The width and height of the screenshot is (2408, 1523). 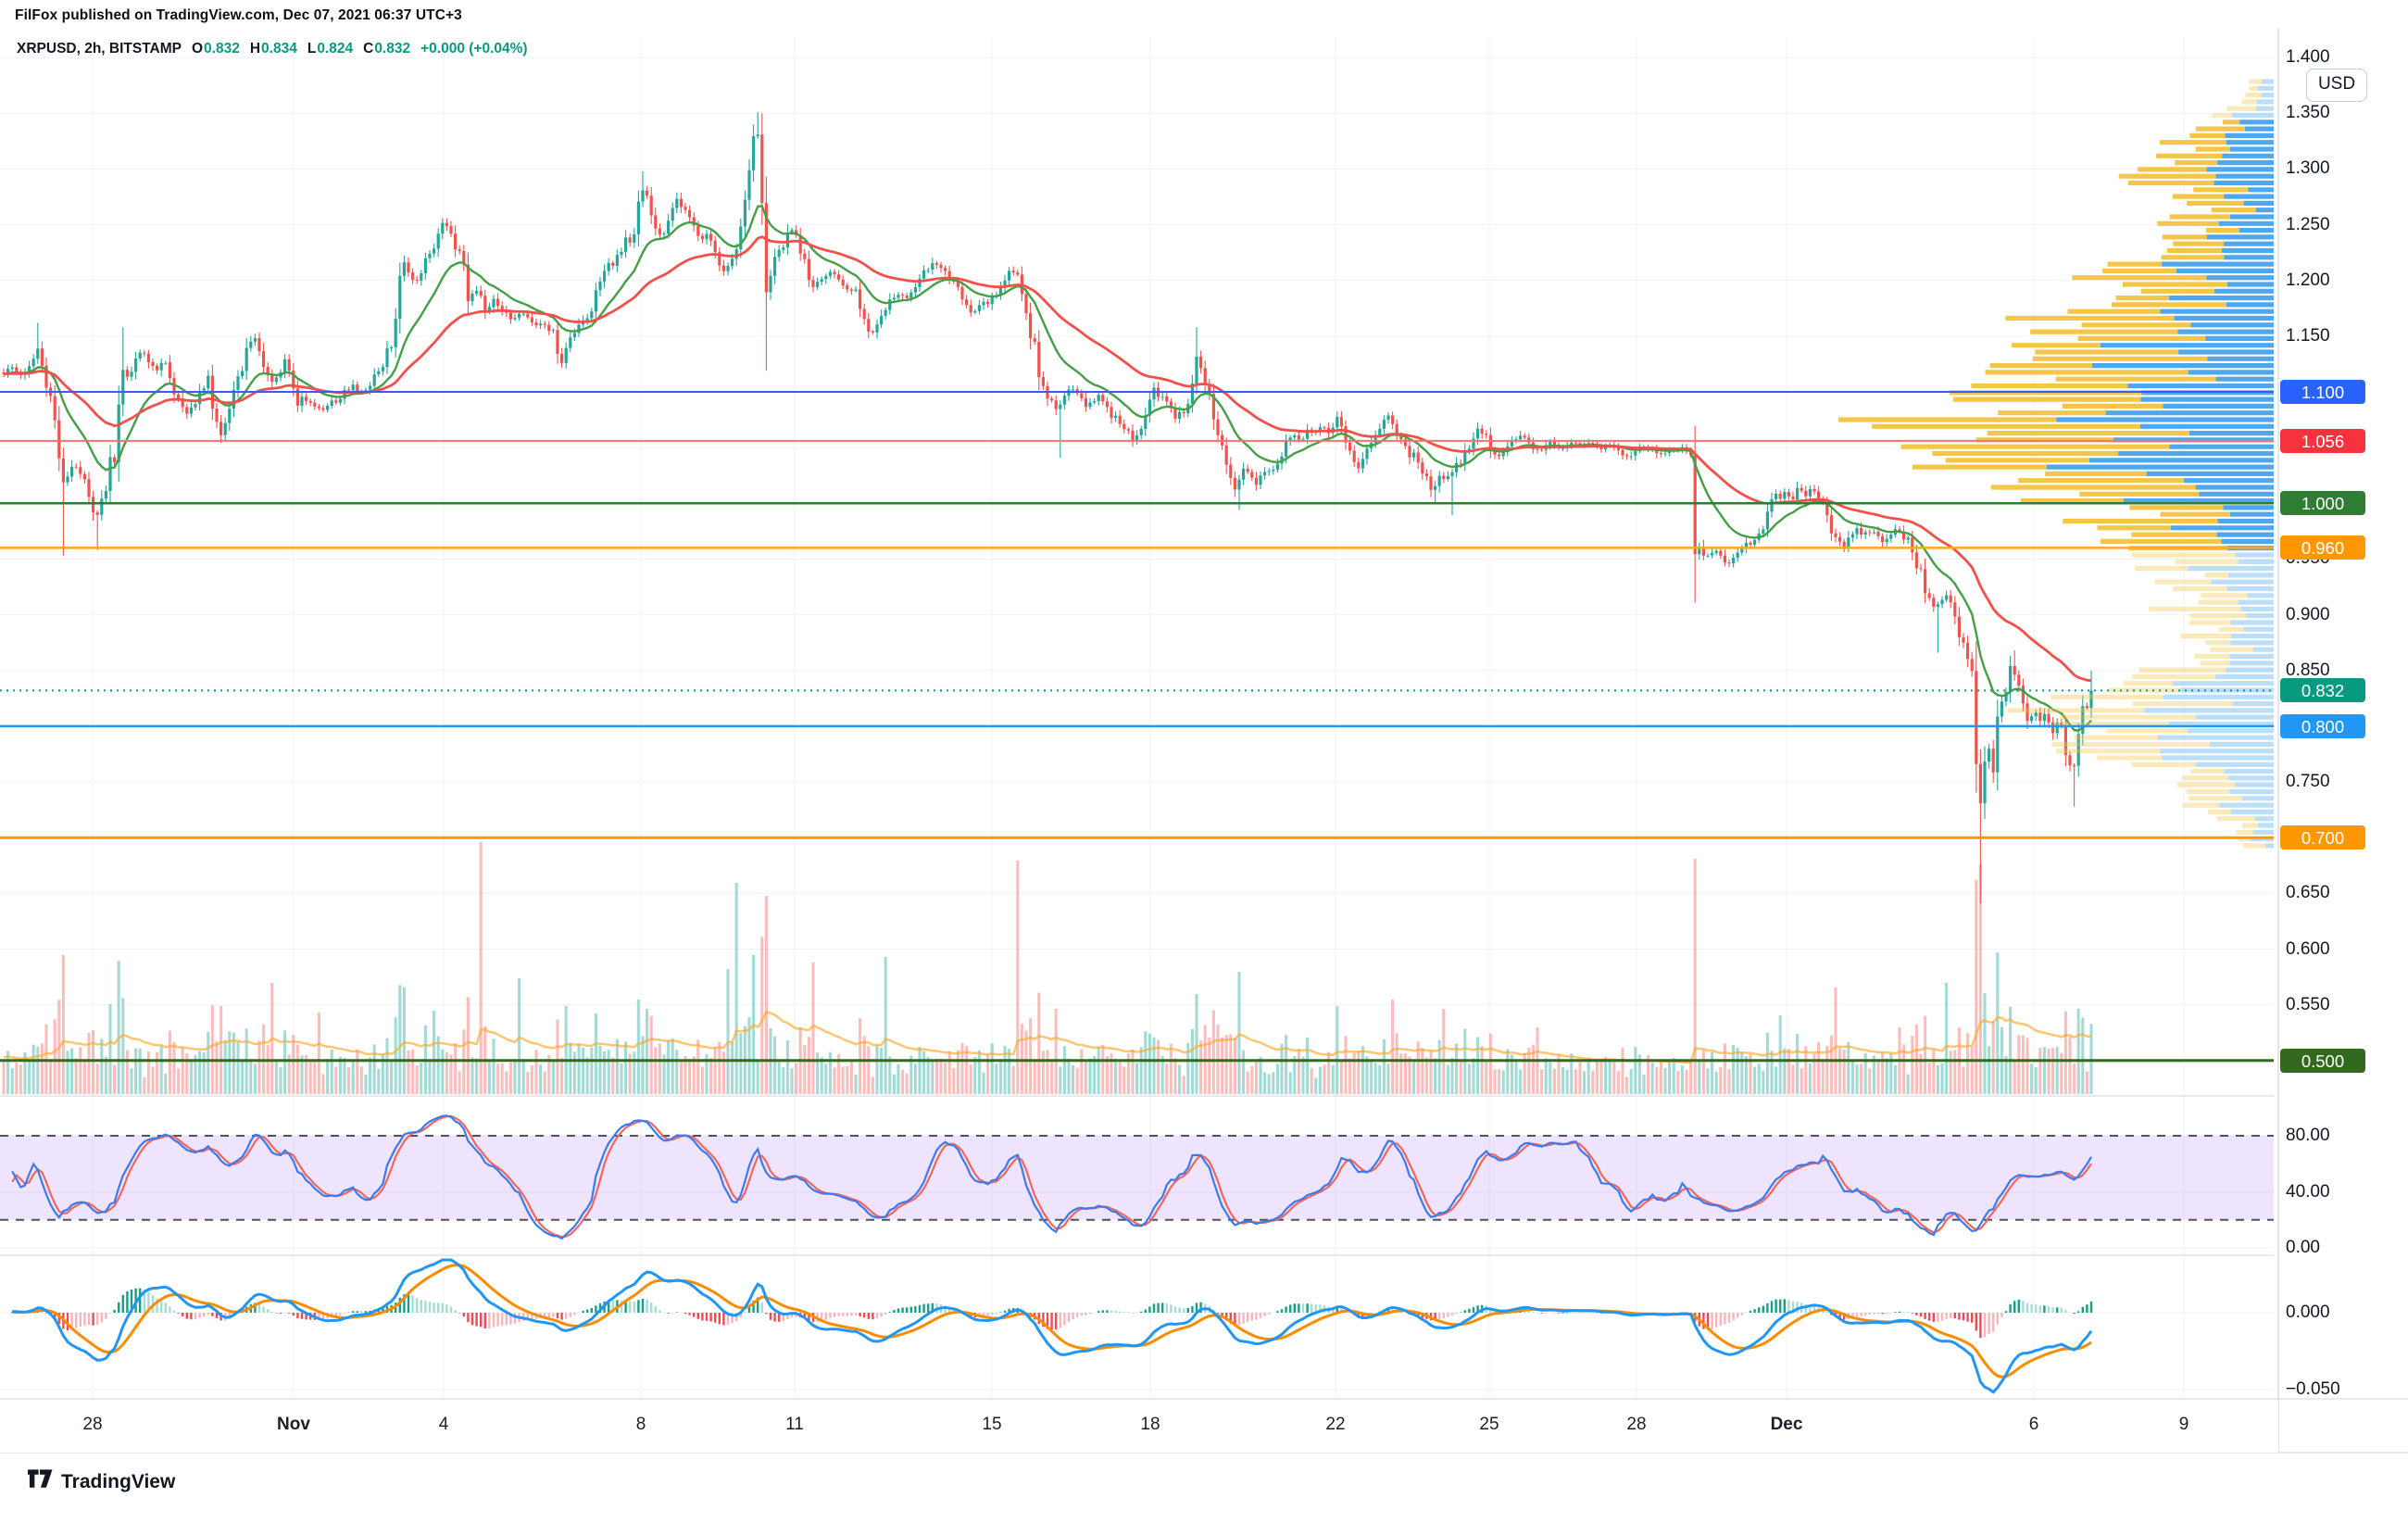 What do you see at coordinates (2308, 1191) in the screenshot?
I see `stoch-tick-label: 40.00` at bounding box center [2308, 1191].